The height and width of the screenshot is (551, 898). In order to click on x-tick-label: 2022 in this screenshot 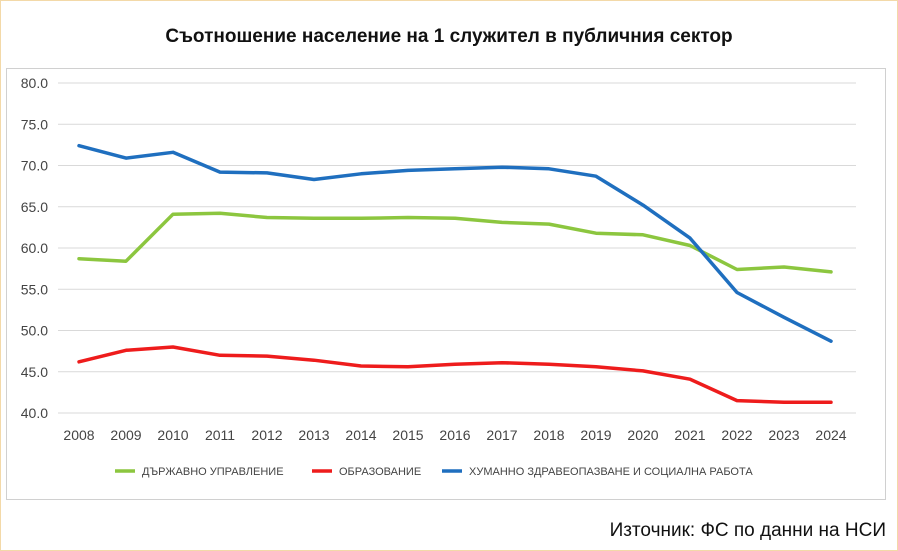, I will do `click(736, 435)`.